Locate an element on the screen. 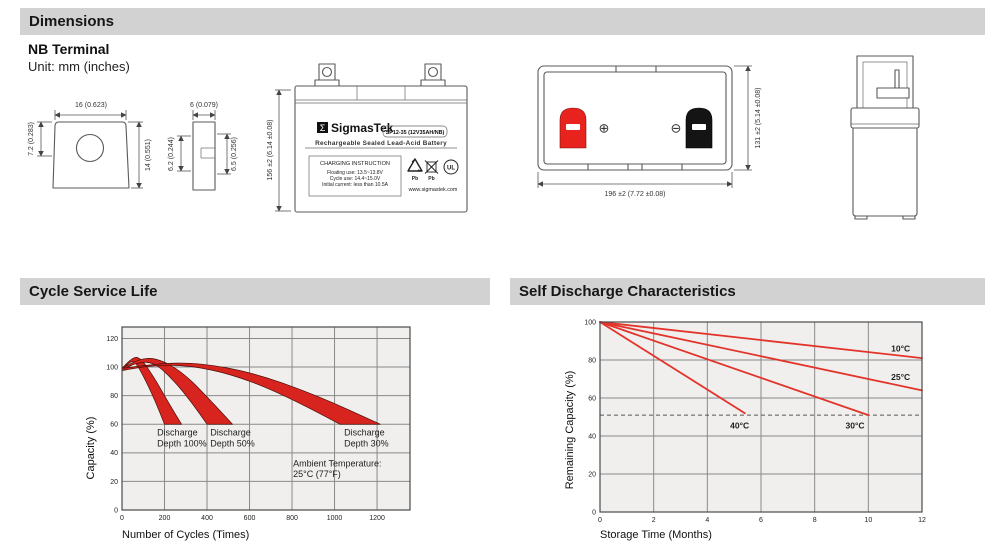 This screenshot has height=551, width=1000. temperature-label: 10°C is located at coordinates (900, 348).